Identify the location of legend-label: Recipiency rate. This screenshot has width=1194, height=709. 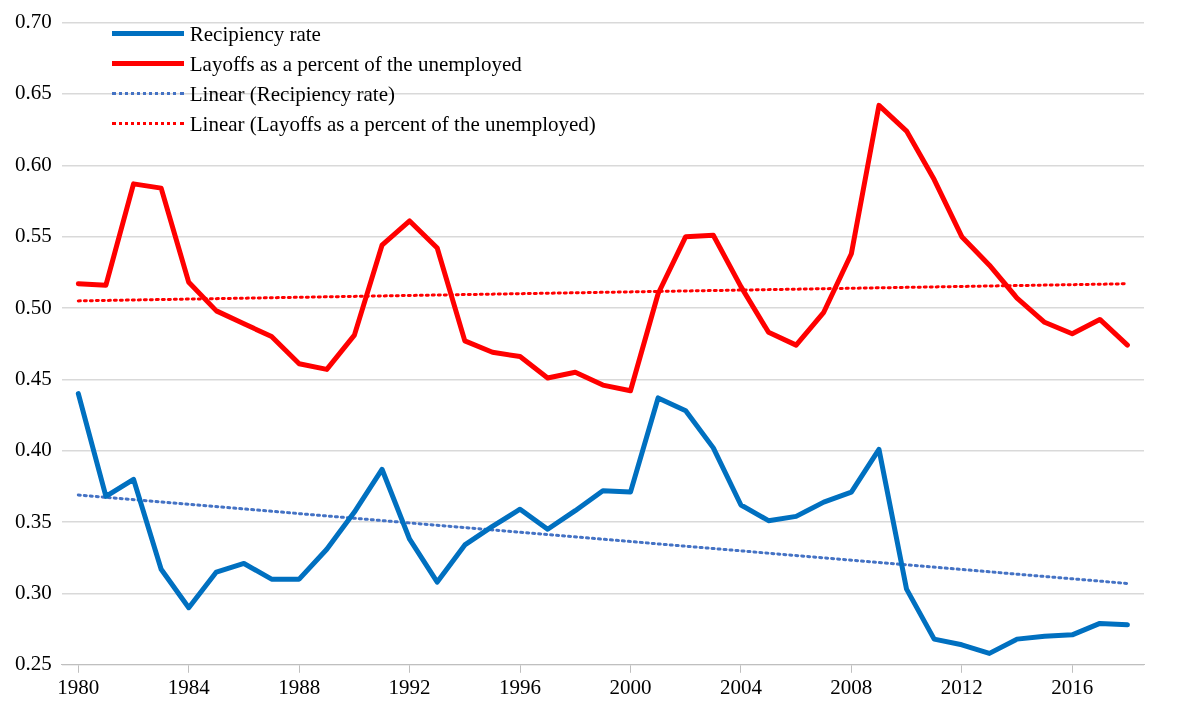
(255, 34).